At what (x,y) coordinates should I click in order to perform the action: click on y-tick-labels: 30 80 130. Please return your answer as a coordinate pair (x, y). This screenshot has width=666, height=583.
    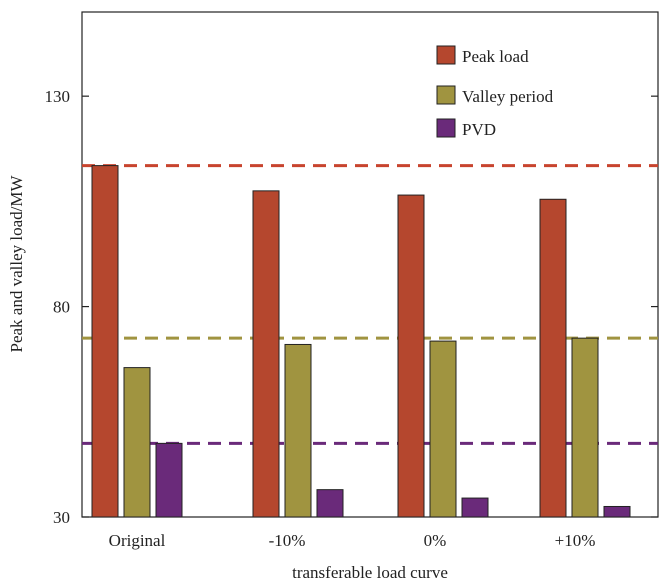
    Looking at the image, I should click on (58, 307).